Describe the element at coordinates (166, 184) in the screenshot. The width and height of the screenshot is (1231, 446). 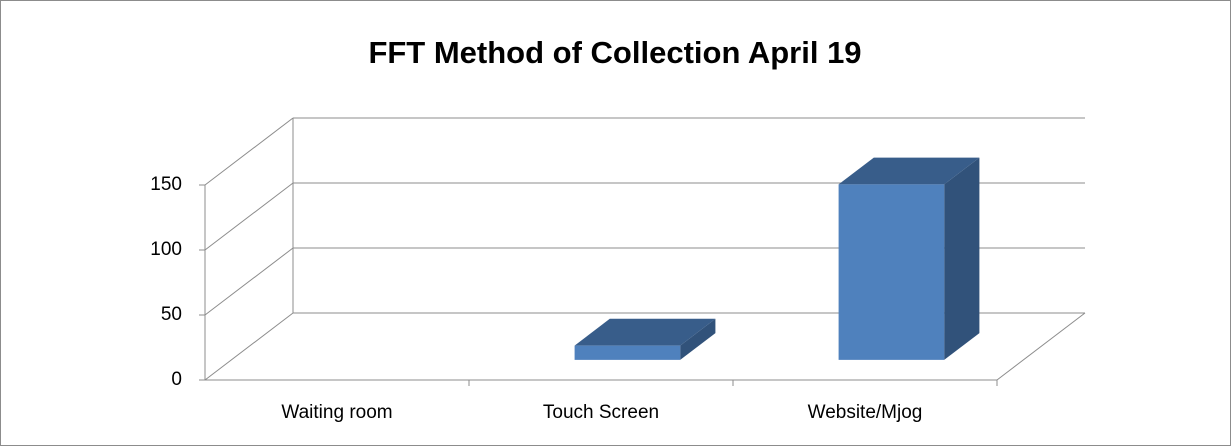
I see `y-tick-label: 150` at that location.